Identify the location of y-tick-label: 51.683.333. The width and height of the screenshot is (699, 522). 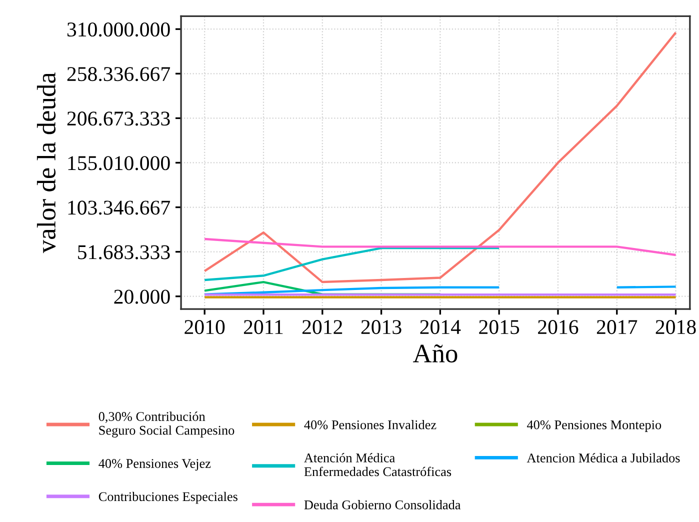
(124, 252).